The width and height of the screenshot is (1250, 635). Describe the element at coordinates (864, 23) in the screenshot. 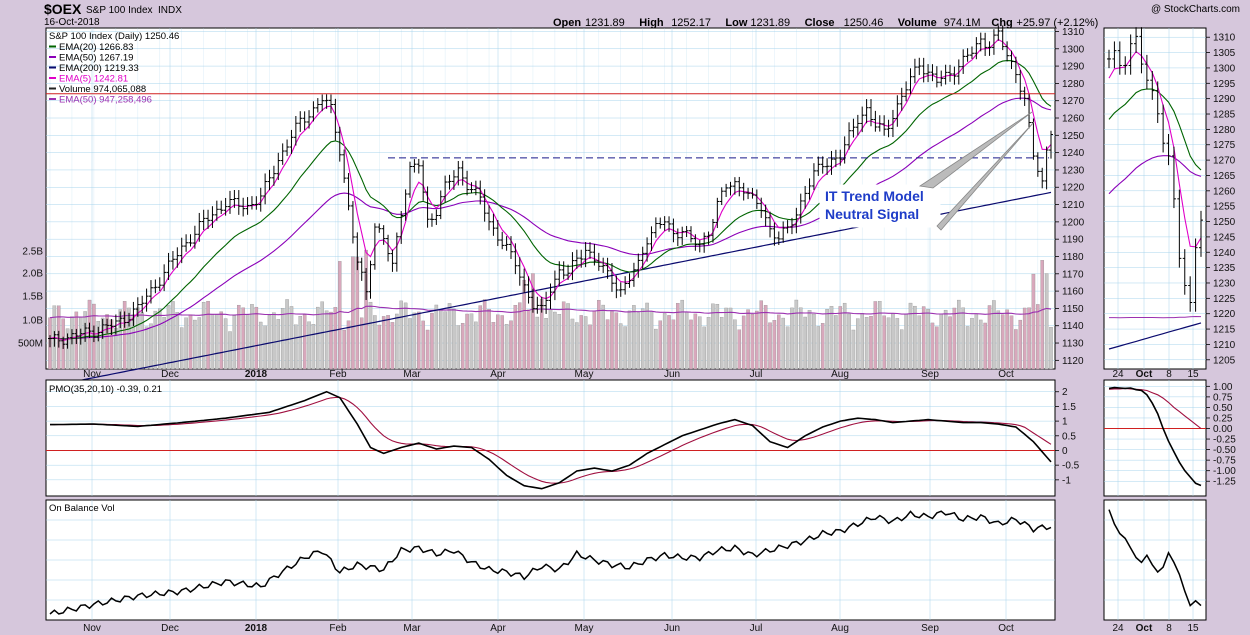

I see `quote-value-close: 1250.46` at that location.